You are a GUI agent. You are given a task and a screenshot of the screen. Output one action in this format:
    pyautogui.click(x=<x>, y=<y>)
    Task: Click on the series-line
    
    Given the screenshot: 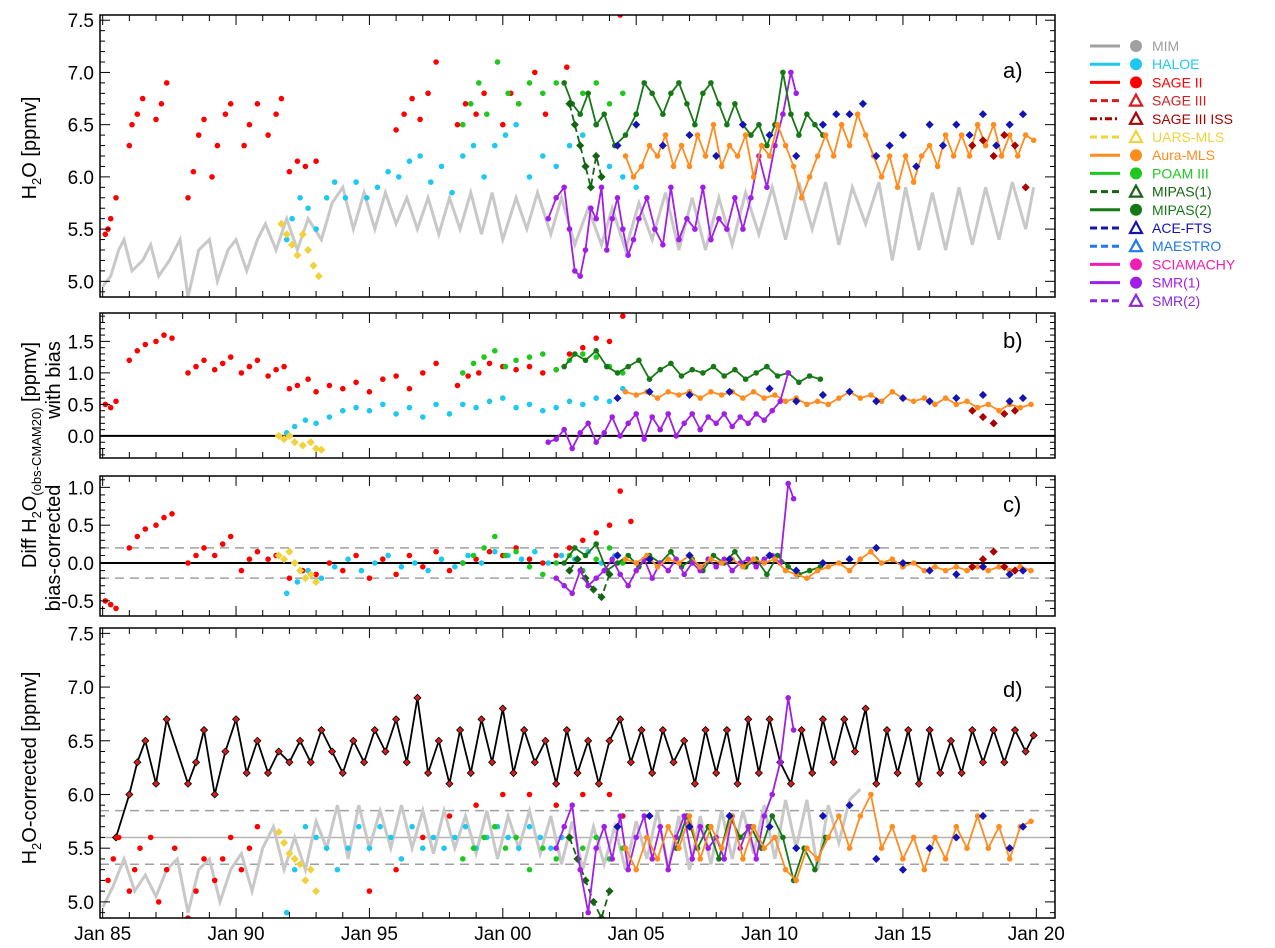 What is the action you would take?
    pyautogui.click(x=829, y=156)
    